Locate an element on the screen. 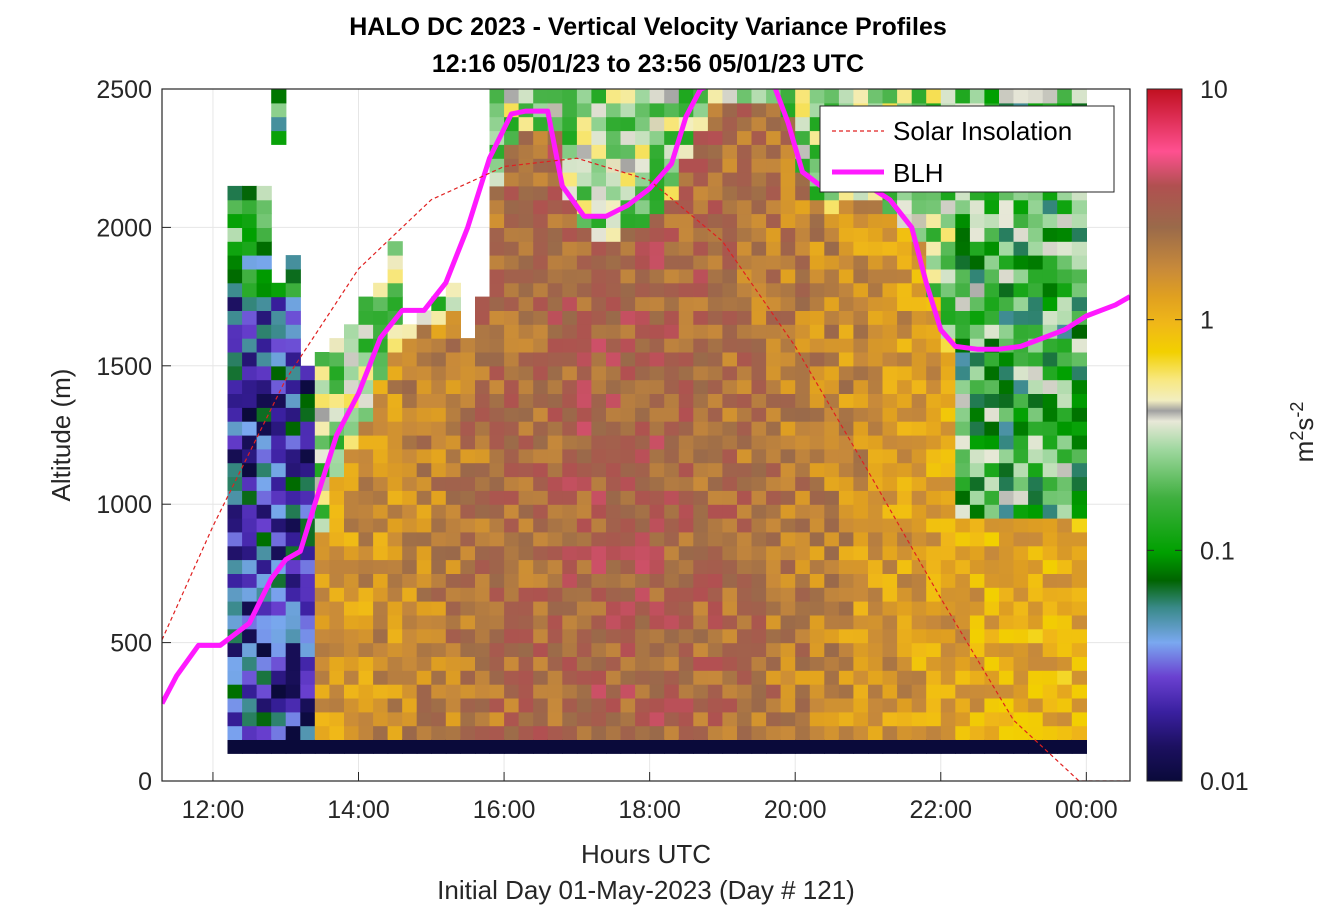 The height and width of the screenshot is (911, 1343). y-axis-label: Altitude (m) is located at coordinates (61, 435).